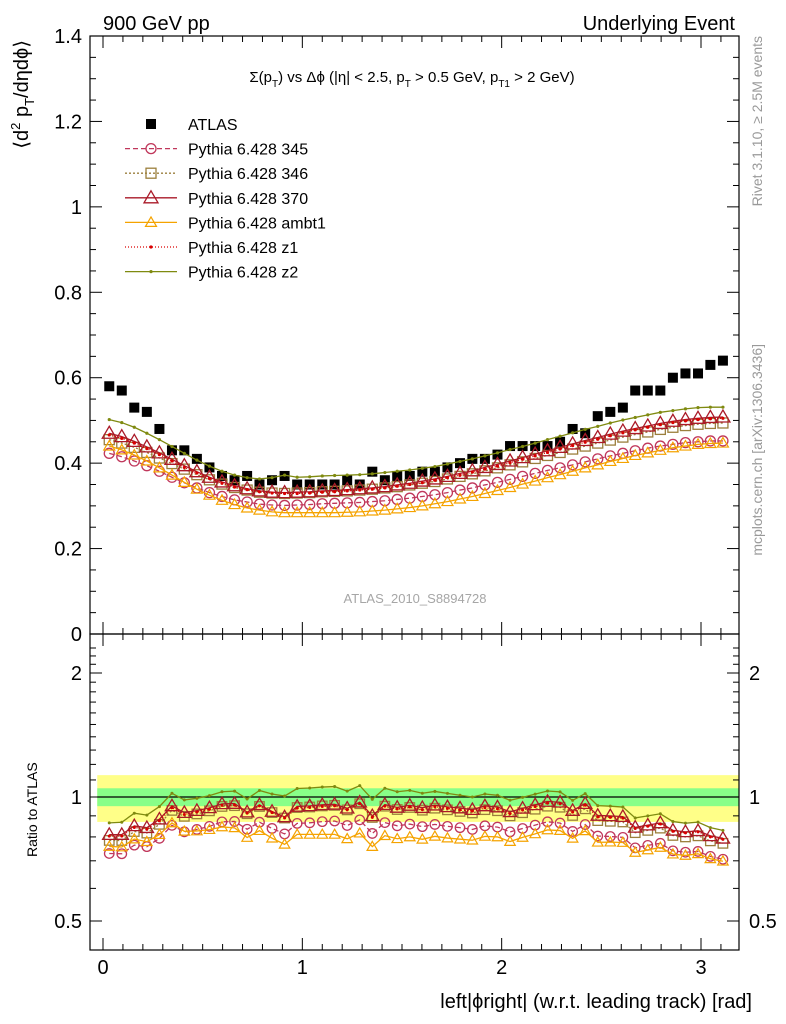  I want to click on legend-entry-p346: Pythia 6.428 346, so click(216, 174).